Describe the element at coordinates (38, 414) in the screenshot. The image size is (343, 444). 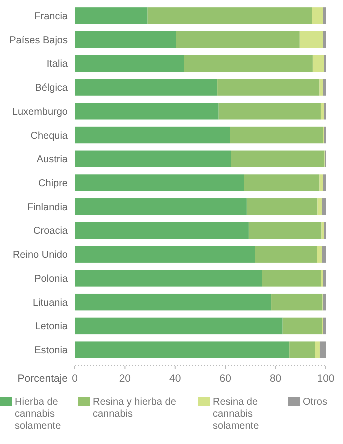
I see `legend-label: Hierba de cannabis solamente` at that location.